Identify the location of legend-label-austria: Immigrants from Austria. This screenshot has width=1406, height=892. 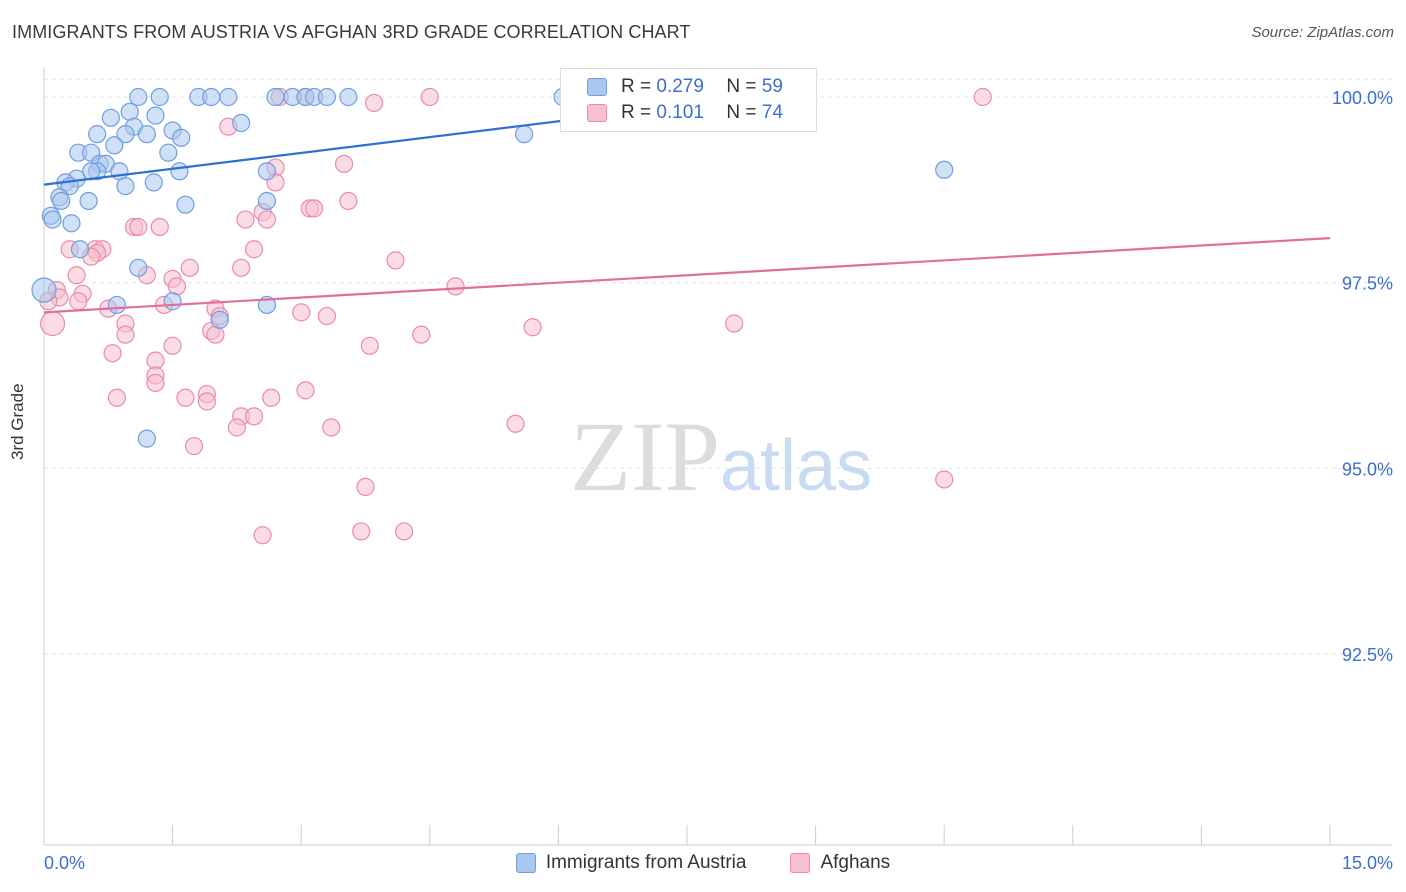
(646, 862).